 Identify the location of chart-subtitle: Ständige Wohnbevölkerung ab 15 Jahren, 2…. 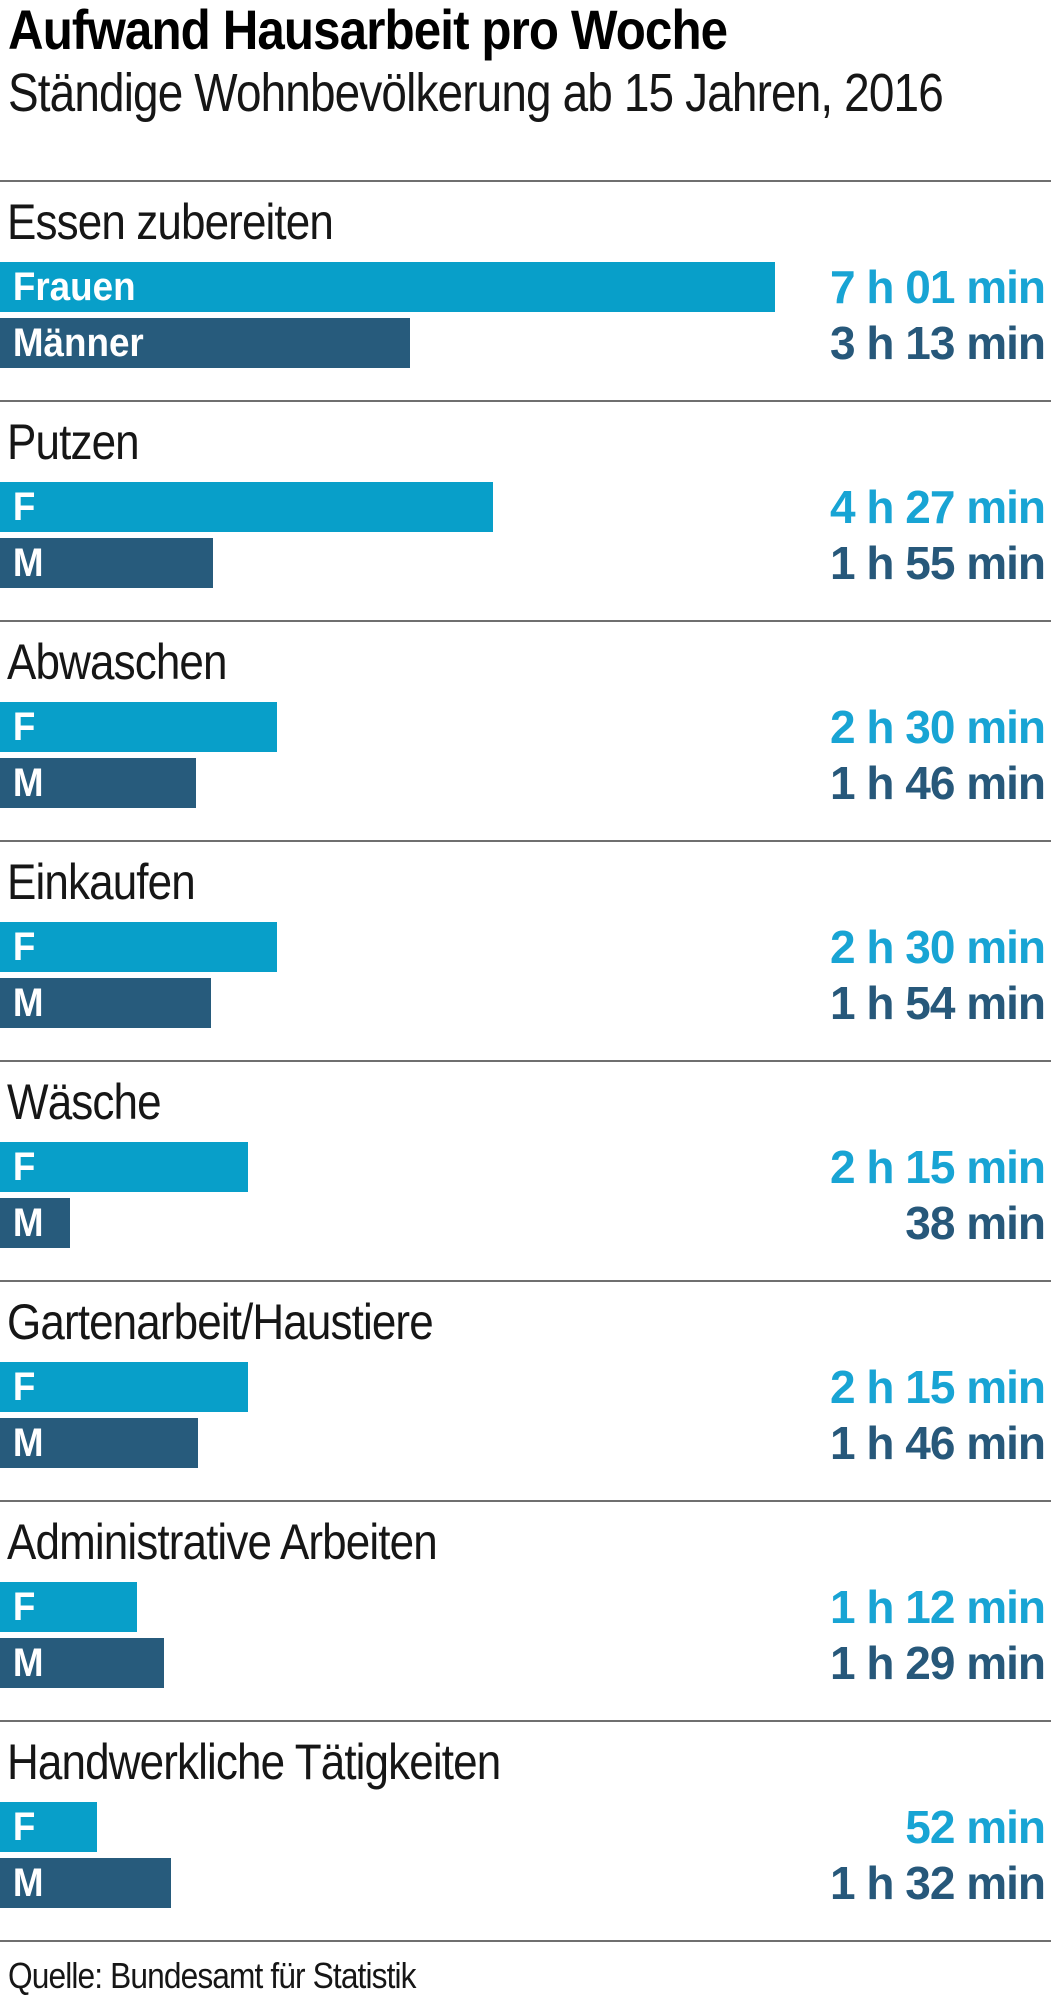
(476, 93).